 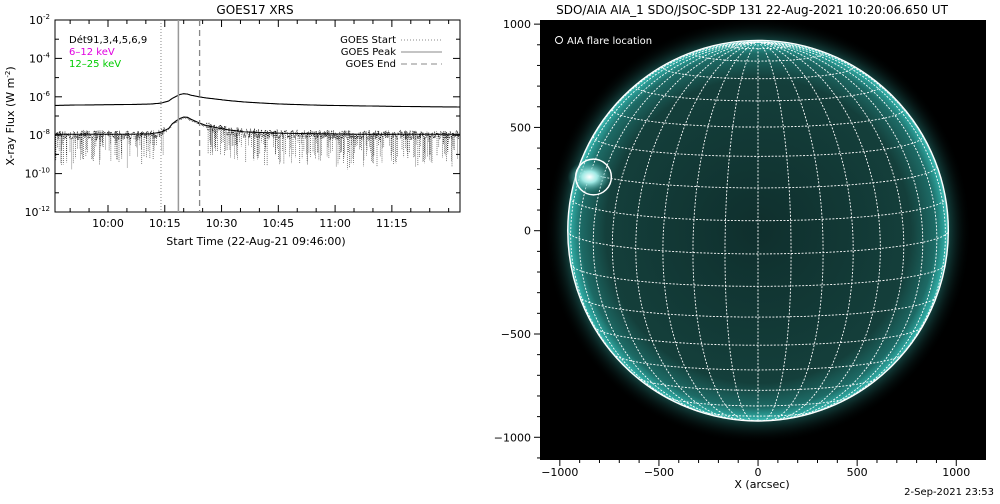 What do you see at coordinates (517, 24) in the screenshot?
I see `aia-y-tick-label: 1000` at bounding box center [517, 24].